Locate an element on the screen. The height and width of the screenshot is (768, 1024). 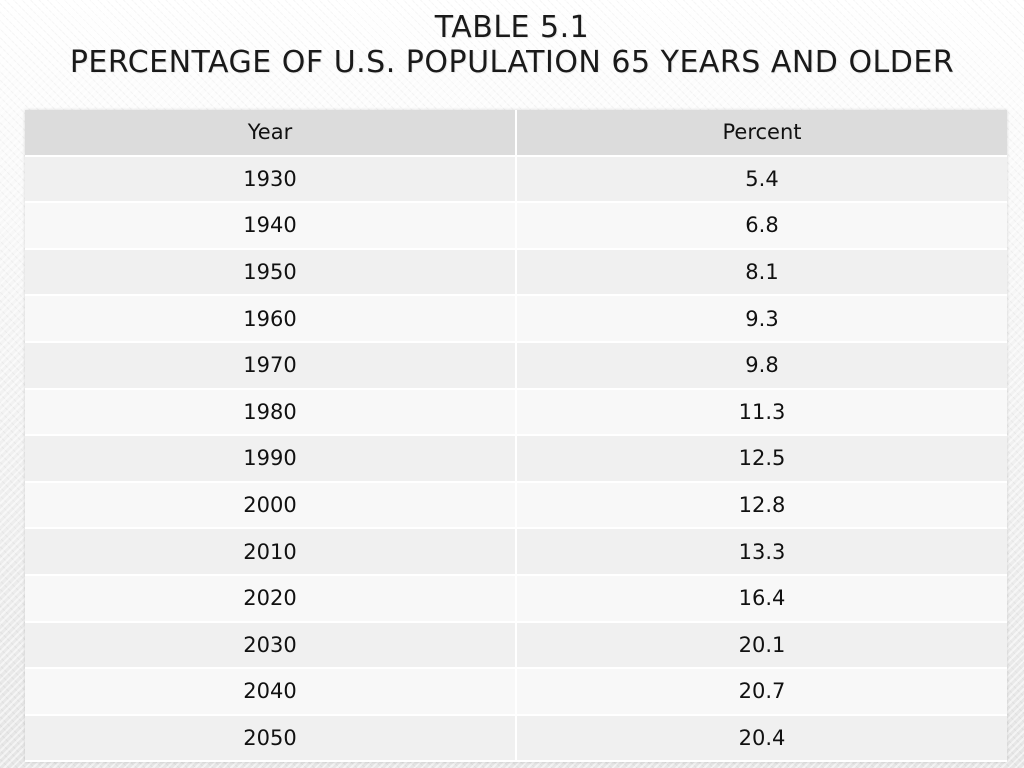
table-row: 1930 5.4 is located at coordinates (516, 179).